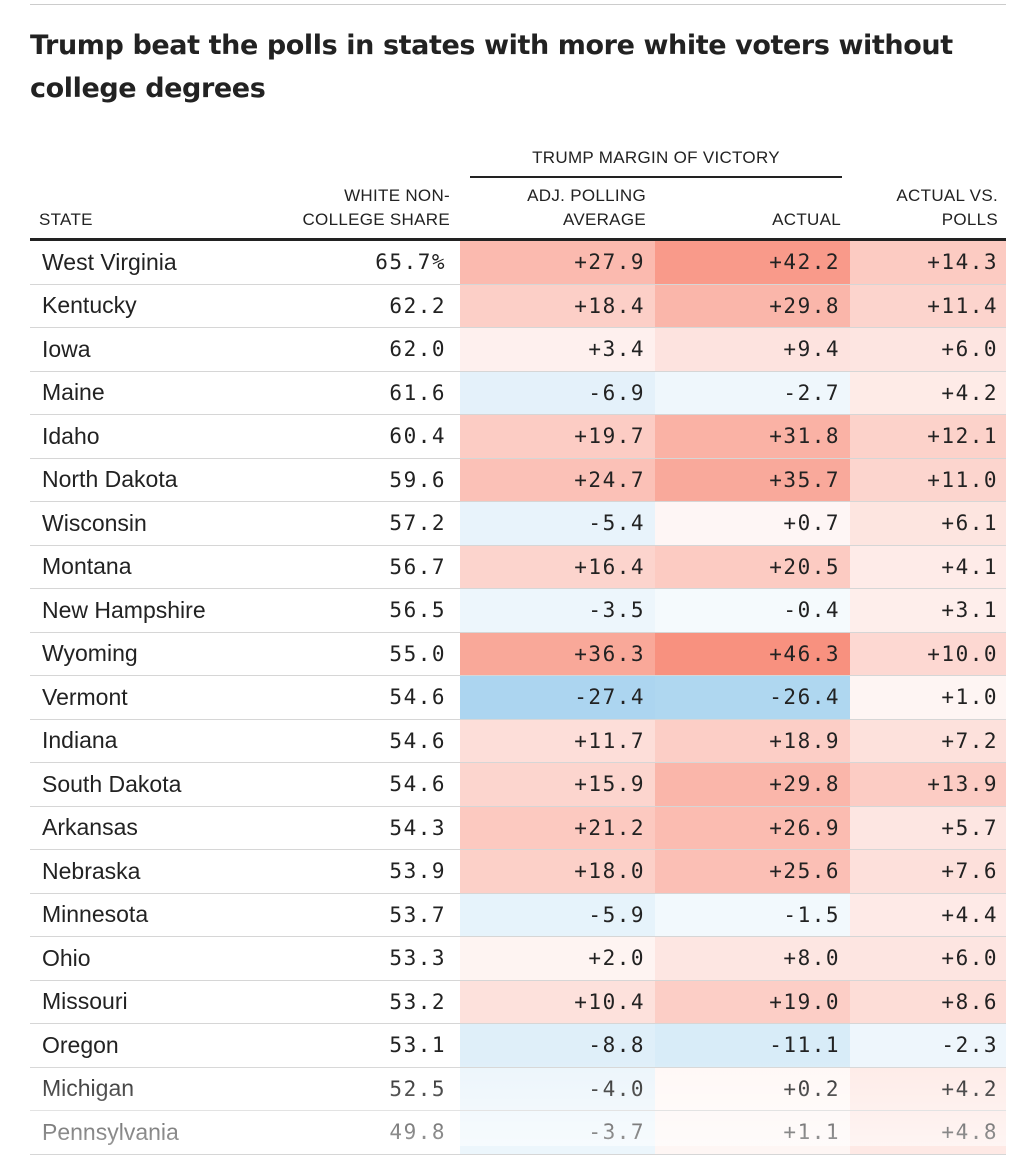 Image resolution: width=1034 pixels, height=1155 pixels. I want to click on table-row: Kentucky 62.2 +18.4 +29.8 +11.4, so click(518, 306).